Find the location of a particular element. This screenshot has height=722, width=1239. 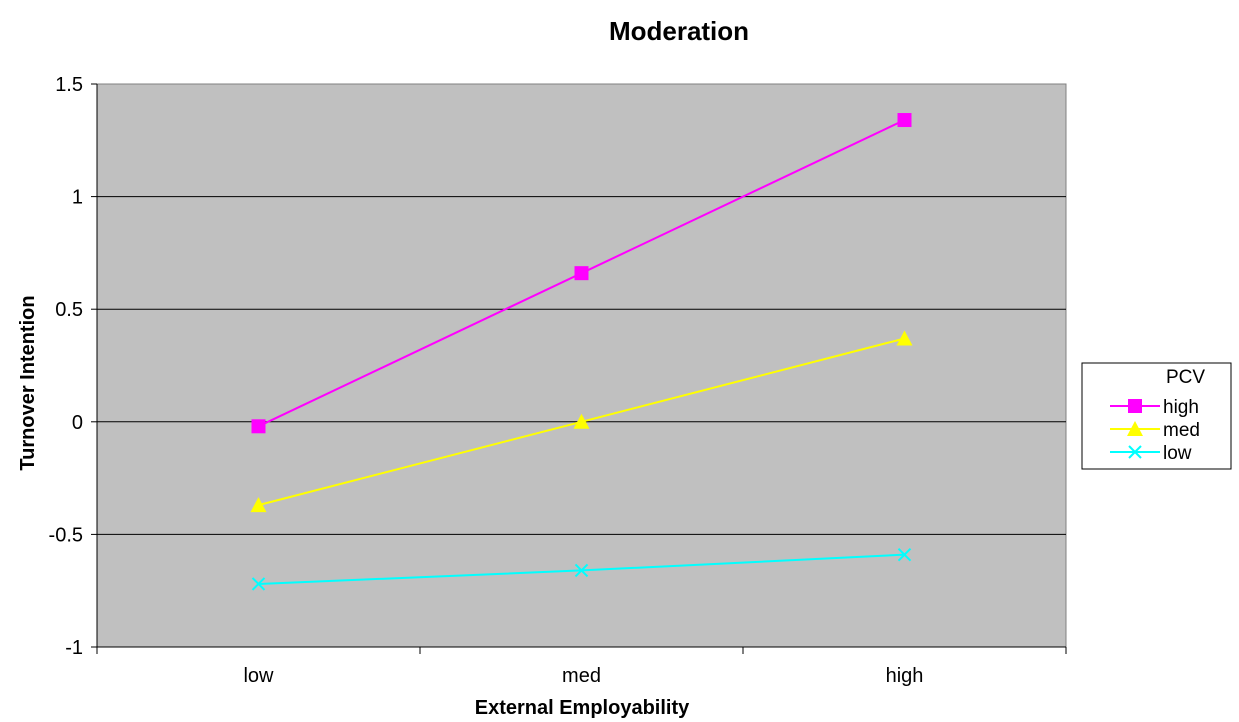

series-low is located at coordinates (581, 569).